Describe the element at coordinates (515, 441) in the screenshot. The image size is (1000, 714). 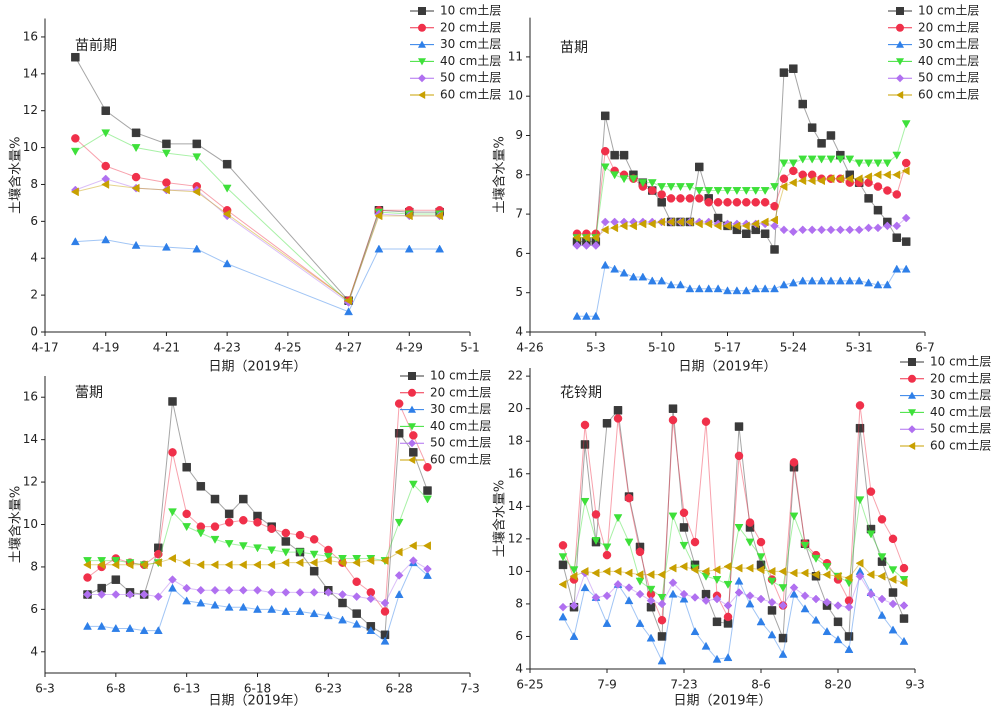
I see `y-tick-label: 18` at that location.